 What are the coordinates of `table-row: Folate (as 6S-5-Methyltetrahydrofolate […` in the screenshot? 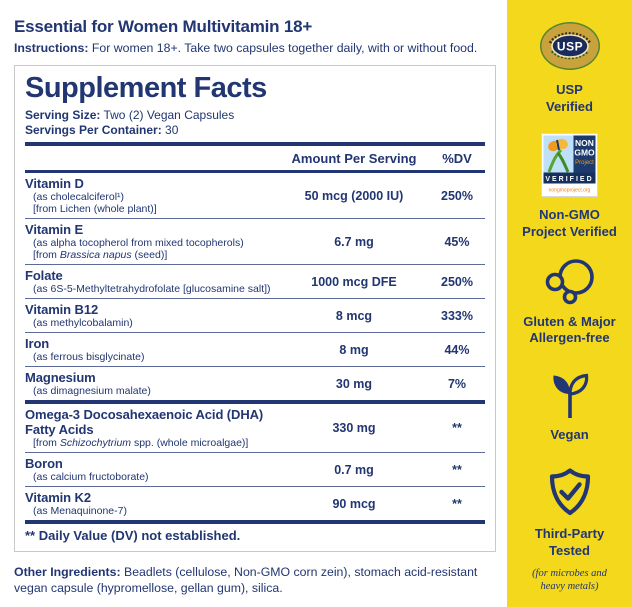 It's located at (255, 281).